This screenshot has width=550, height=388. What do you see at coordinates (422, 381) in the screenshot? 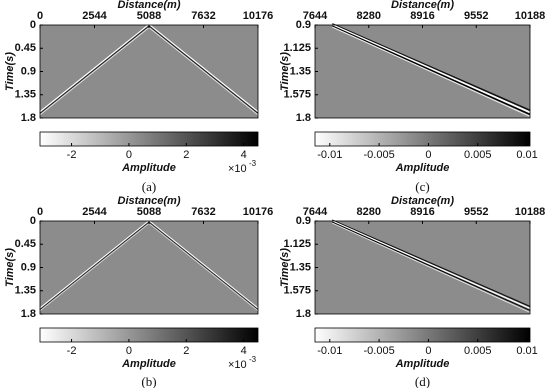
I see `caption: (d)` at bounding box center [422, 381].